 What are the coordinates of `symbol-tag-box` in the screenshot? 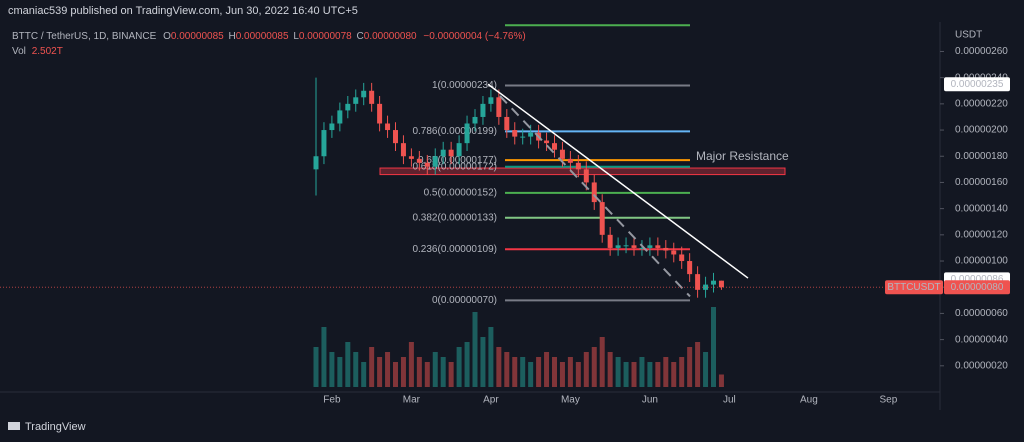 It's located at (914, 287).